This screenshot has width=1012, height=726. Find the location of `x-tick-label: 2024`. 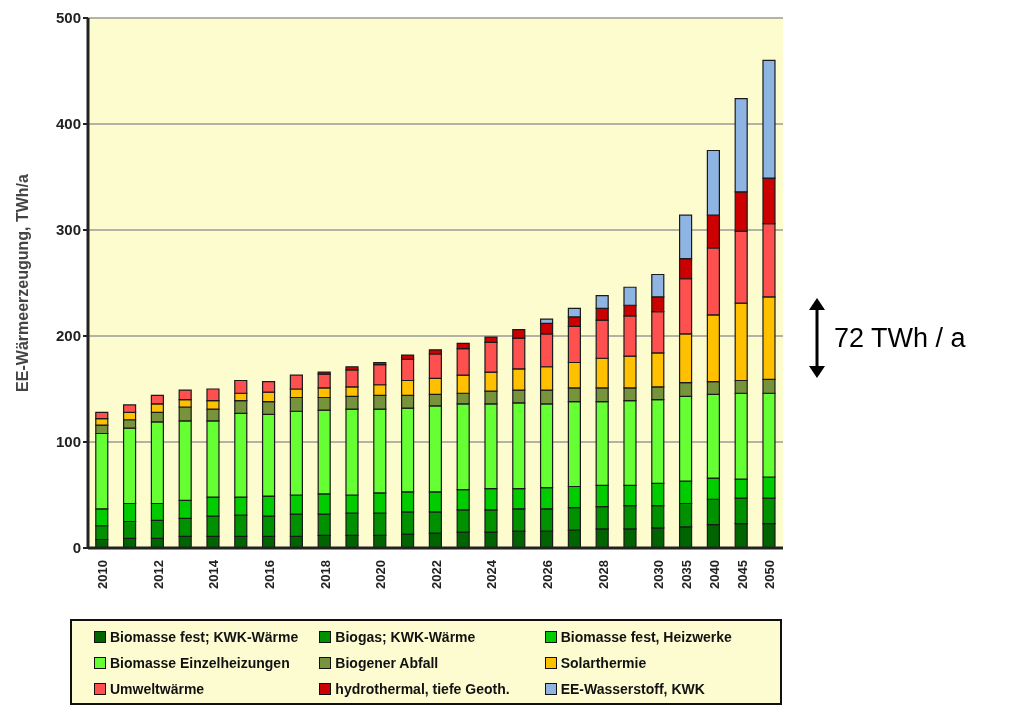

x-tick-label: 2024 is located at coordinates (492, 574).